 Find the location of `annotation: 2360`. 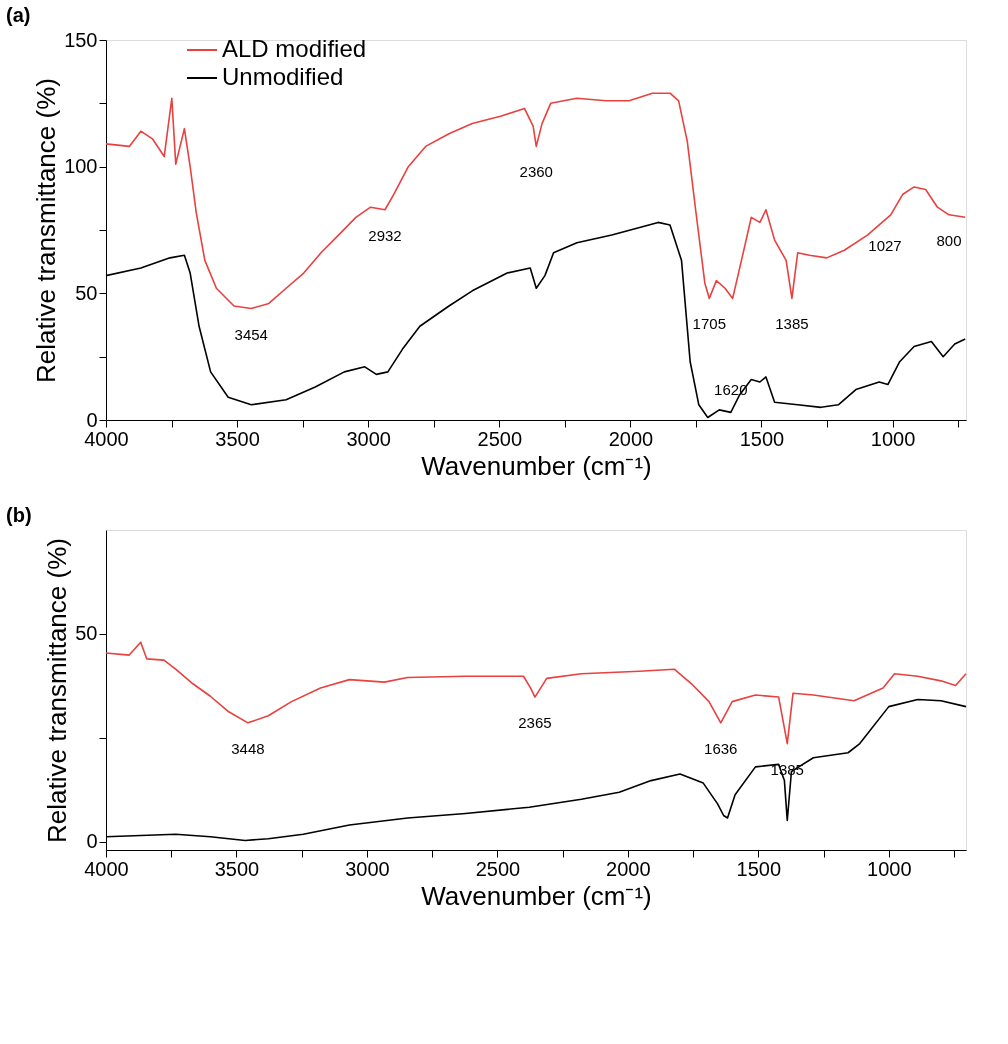

annotation: 2360 is located at coordinates (536, 172).